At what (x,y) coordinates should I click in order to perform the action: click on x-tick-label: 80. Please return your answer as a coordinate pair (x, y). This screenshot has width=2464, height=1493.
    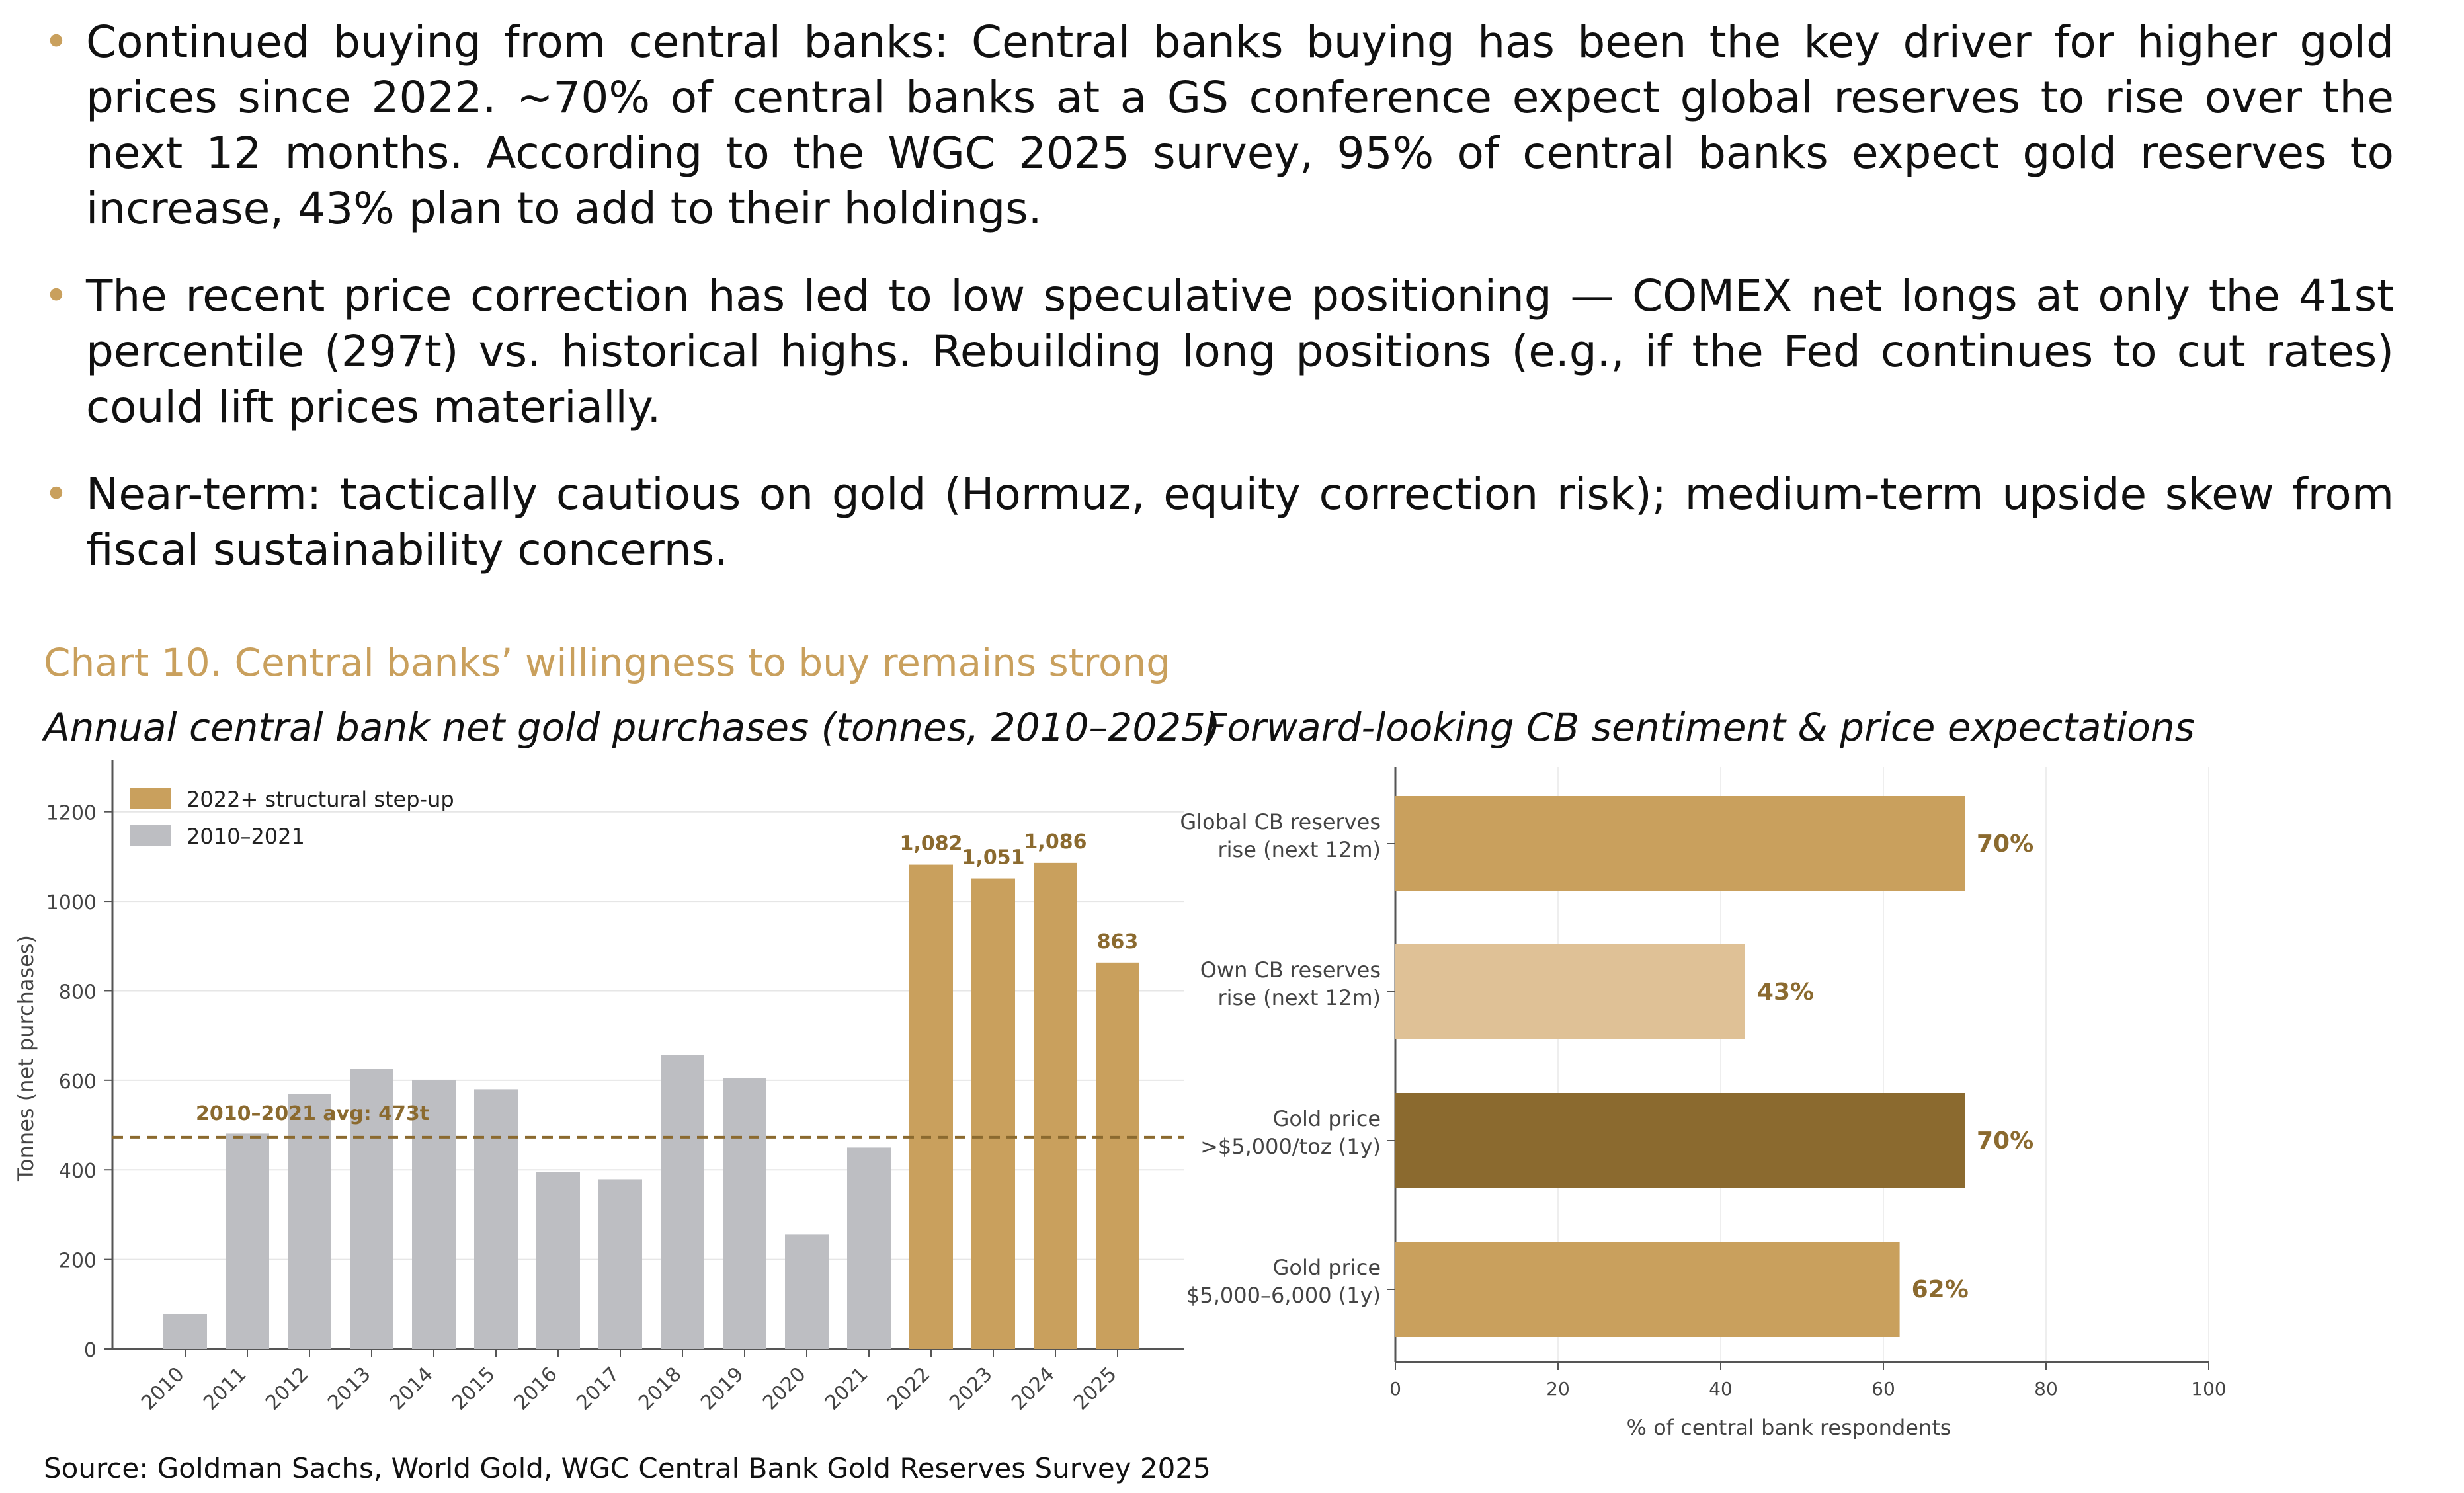
    Looking at the image, I should click on (2046, 1389).